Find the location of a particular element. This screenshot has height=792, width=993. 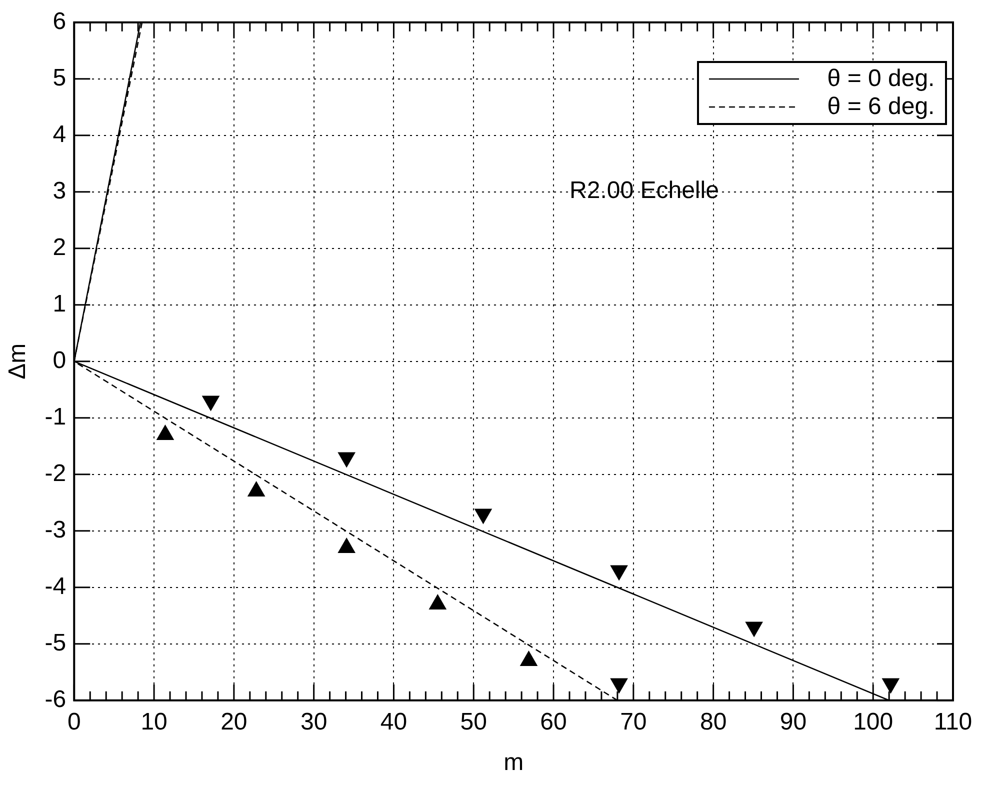

x-tick-label: 100 is located at coordinates (873, 722).